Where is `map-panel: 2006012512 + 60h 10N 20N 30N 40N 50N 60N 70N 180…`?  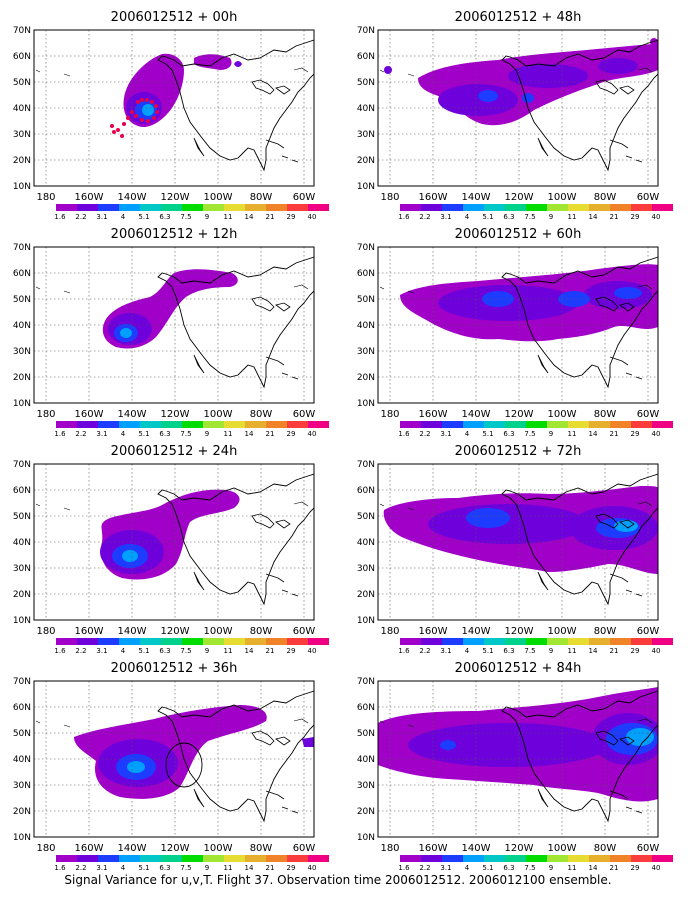 map-panel: 2006012512 + 60h 10N 20N 30N 40N 50N 60N 70N 180… is located at coordinates (515, 332).